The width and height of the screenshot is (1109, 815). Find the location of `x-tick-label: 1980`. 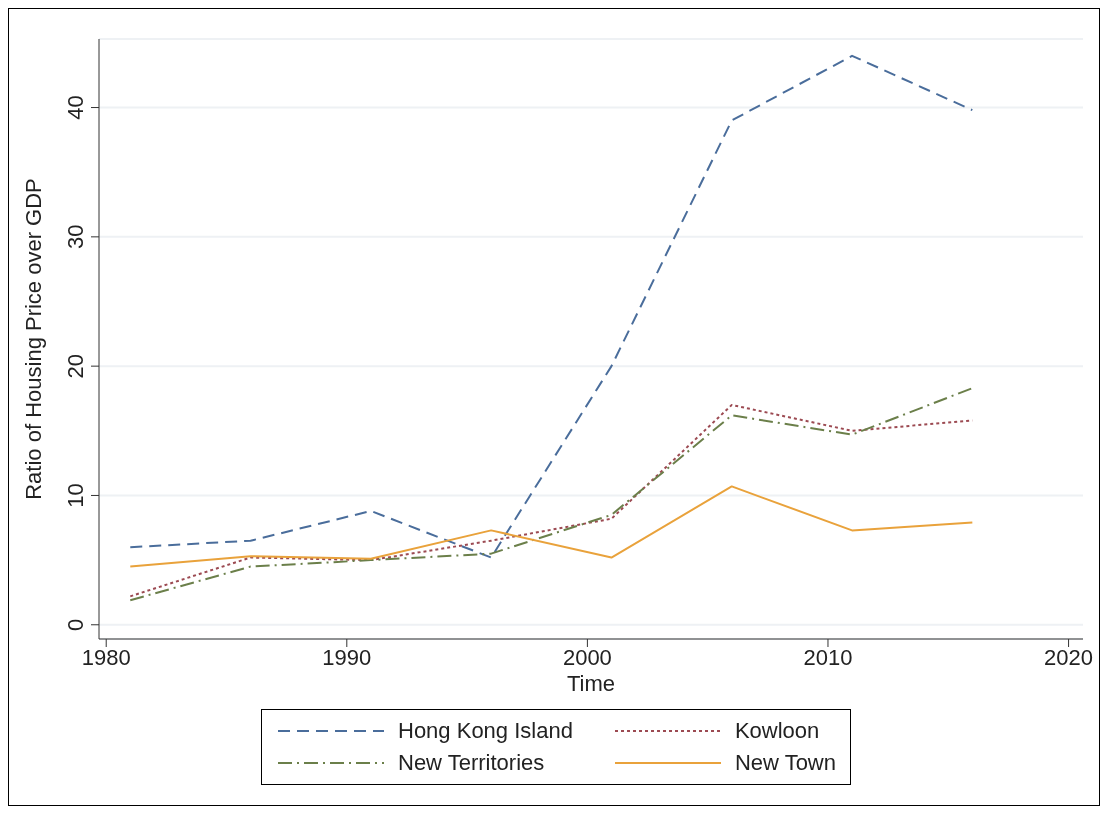

x-tick-label: 1980 is located at coordinates (106, 657).